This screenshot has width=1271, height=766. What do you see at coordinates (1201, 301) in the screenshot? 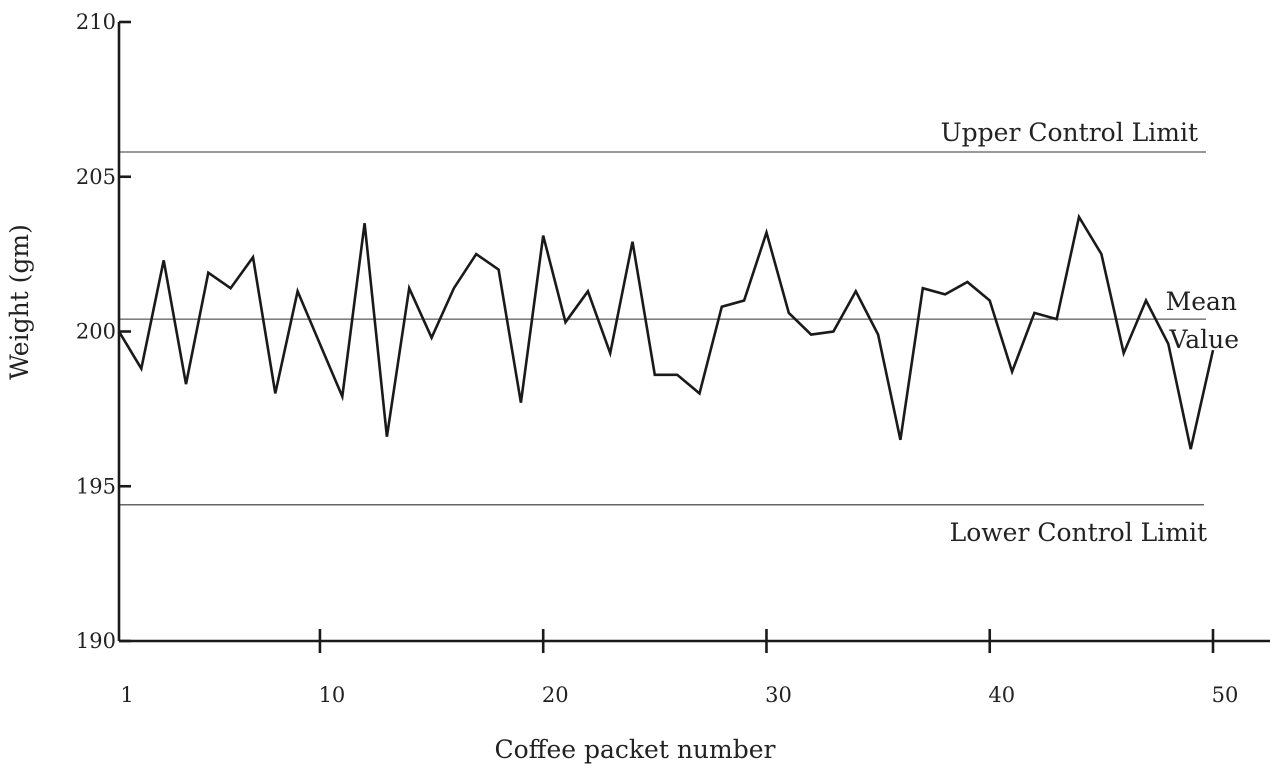
I see `mean-value-label-line1: Mean` at bounding box center [1201, 301].